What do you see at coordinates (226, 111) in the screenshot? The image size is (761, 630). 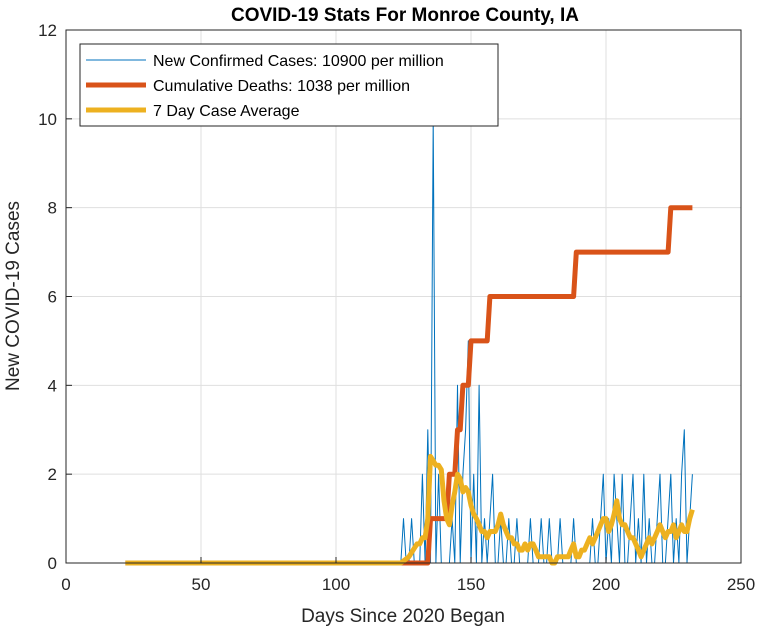 I see `legend-entry: 7 Day Case Average` at bounding box center [226, 111].